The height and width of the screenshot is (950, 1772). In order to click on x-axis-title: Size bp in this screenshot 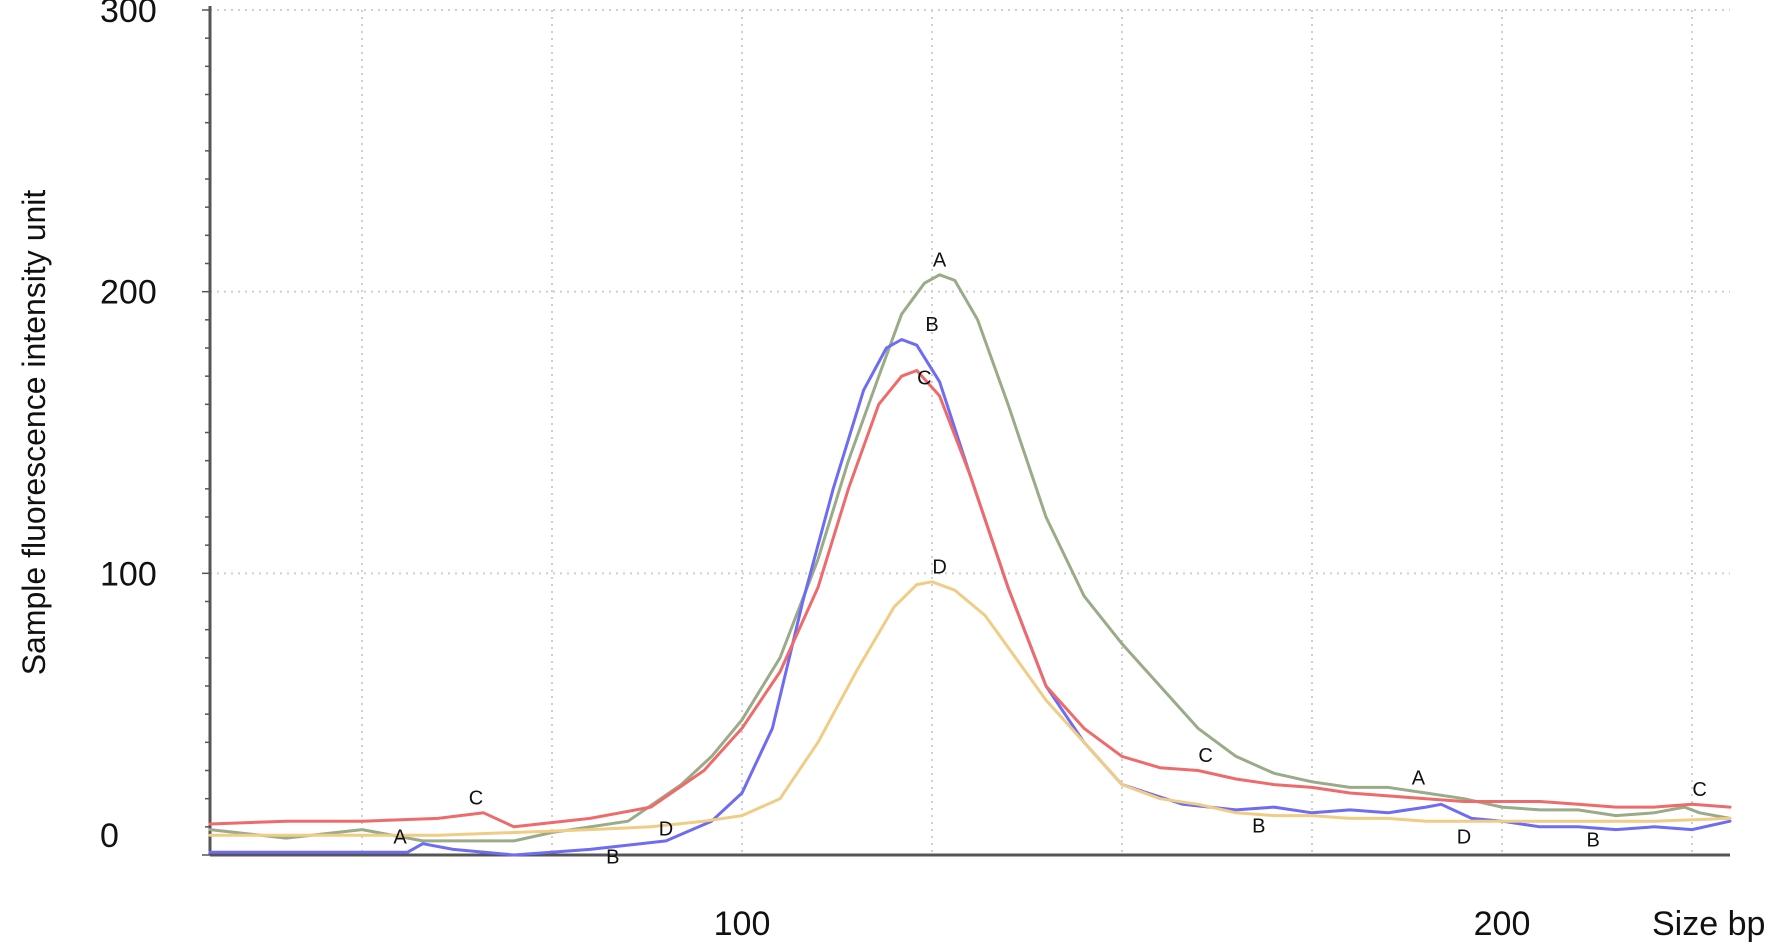, I will do `click(1708, 924)`.